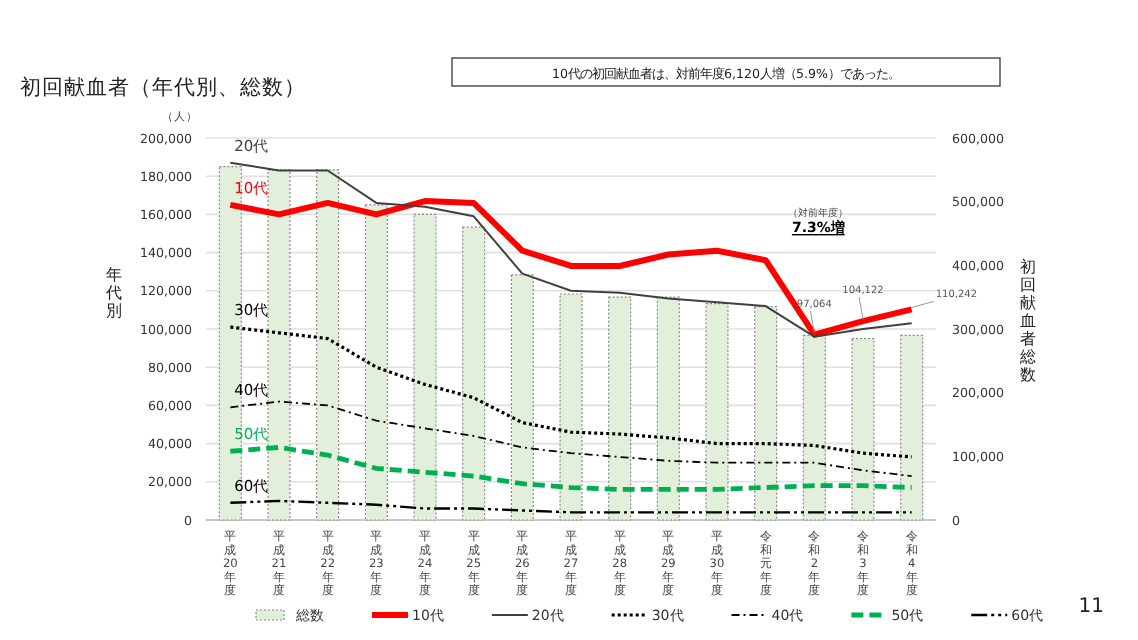  What do you see at coordinates (163, 88) in the screenshot?
I see `title: 初回献血者（年代別、総数）` at bounding box center [163, 88].